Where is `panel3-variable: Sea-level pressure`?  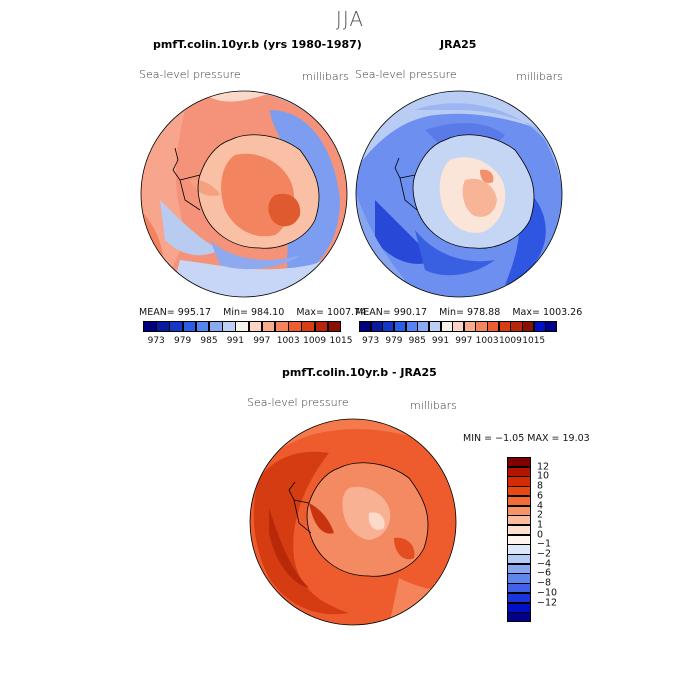
panel3-variable: Sea-level pressure is located at coordinates (298, 402).